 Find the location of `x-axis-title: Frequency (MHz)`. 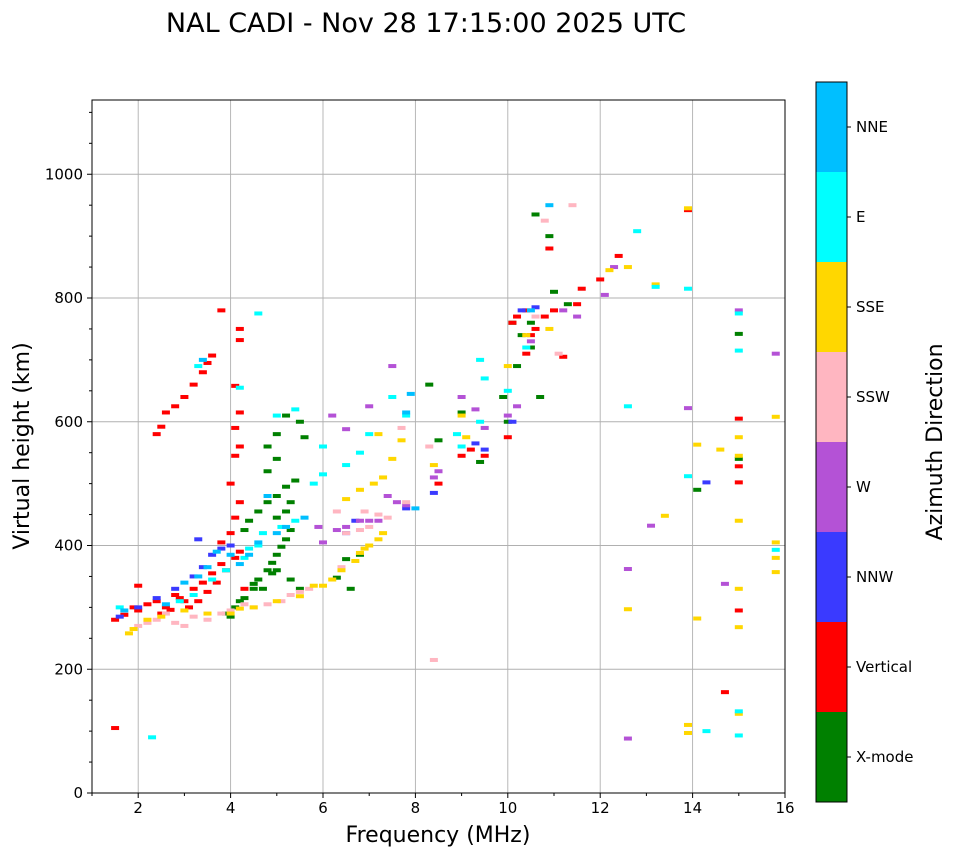

x-axis-title: Frequency (MHz) is located at coordinates (438, 835).